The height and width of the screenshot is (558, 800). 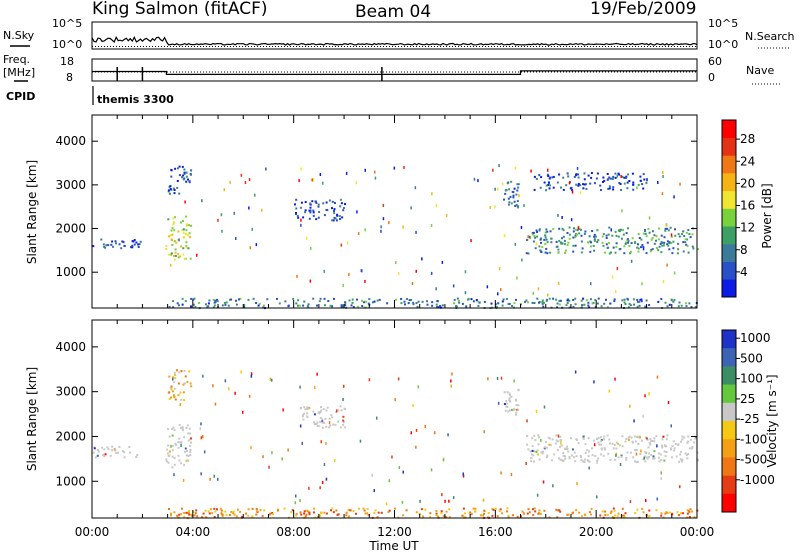 I want to click on y-tick-label: 2000, so click(x=70, y=436).